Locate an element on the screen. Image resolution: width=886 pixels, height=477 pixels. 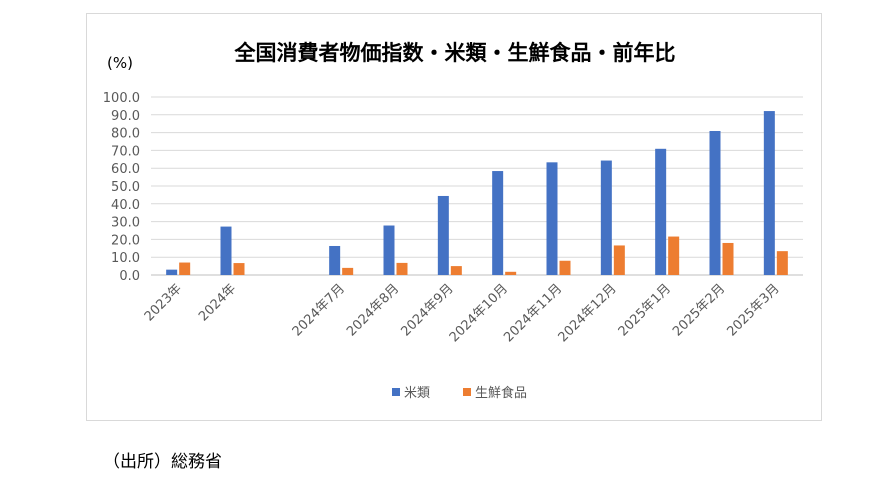
y-tick-label: 80.0 is located at coordinates (125, 134).